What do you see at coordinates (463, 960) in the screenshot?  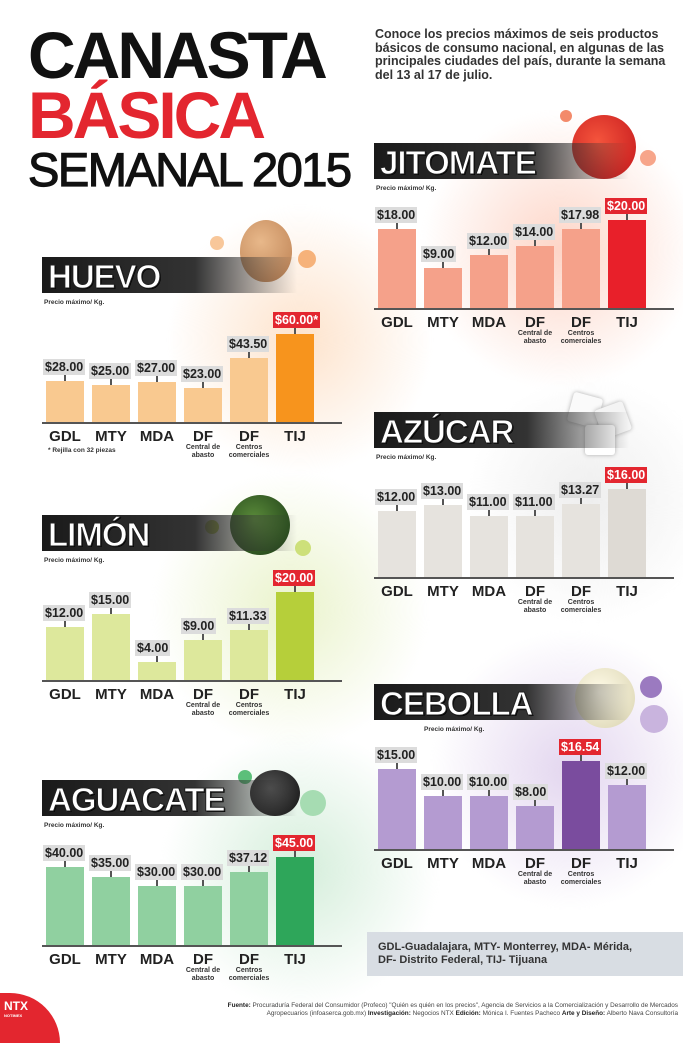 I see `legend-line: DF- Distrito Federal, TIJ- Tijuana` at bounding box center [463, 960].